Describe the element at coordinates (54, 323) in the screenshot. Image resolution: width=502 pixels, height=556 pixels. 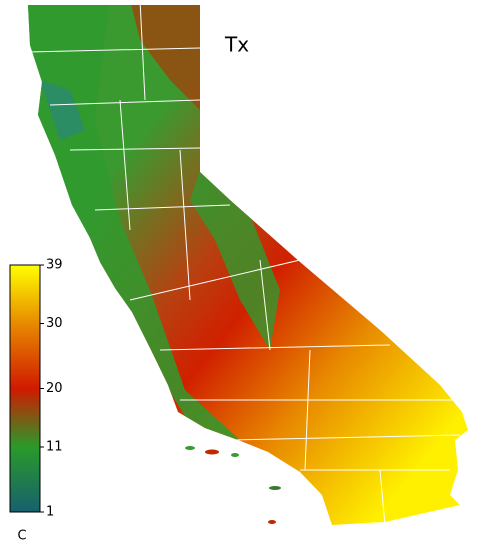
I see `colorbar-tick-label: 30` at that location.